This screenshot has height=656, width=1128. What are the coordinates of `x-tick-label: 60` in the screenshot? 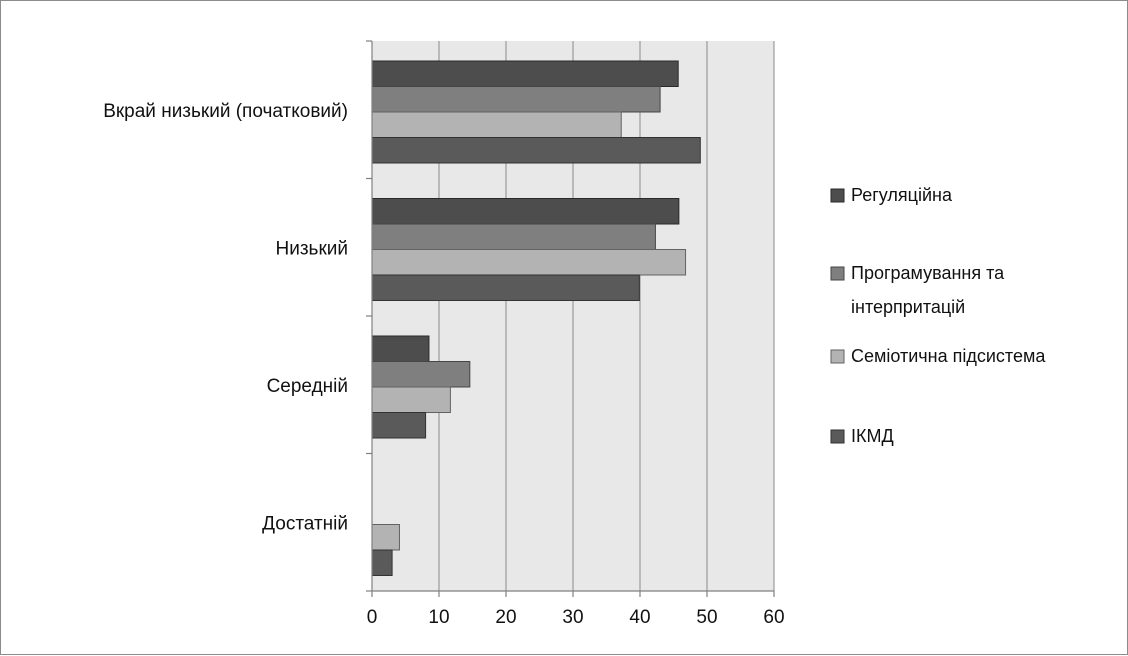 It's located at (773, 617).